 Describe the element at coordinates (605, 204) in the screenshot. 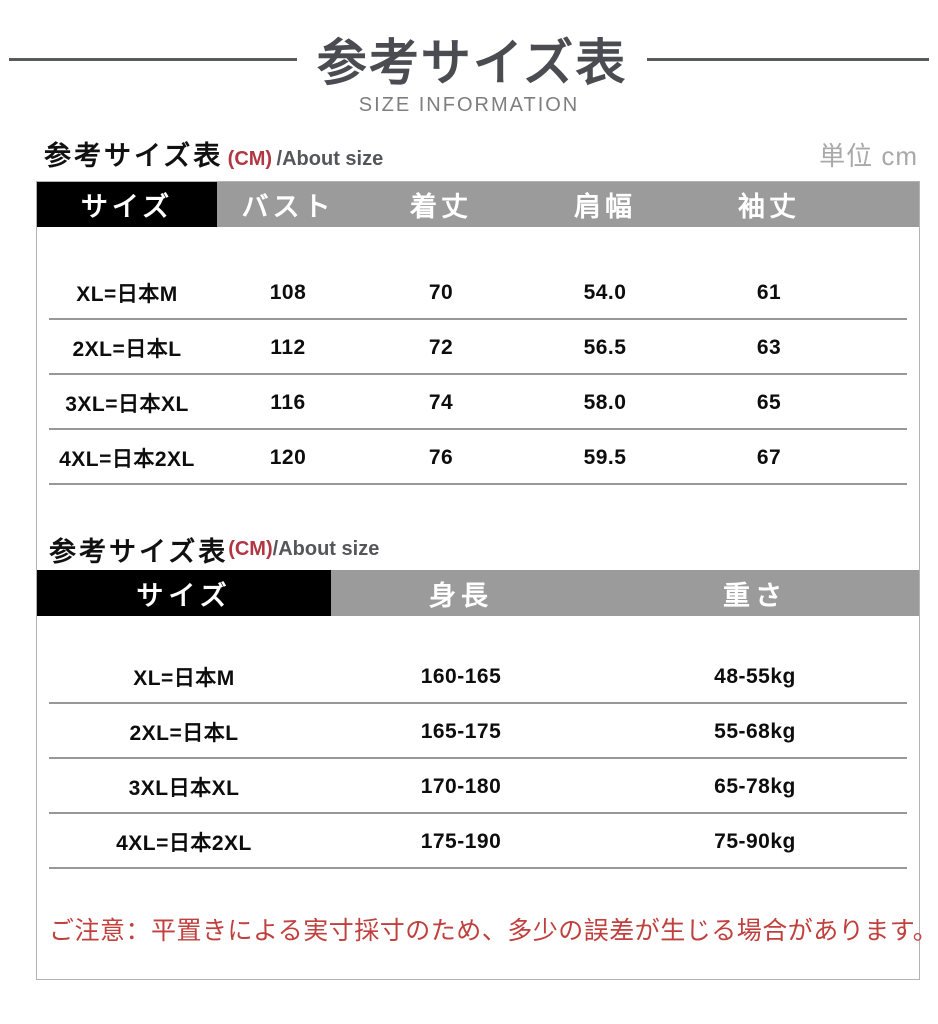

I see `table1-header-shoulder: 肩幅` at that location.